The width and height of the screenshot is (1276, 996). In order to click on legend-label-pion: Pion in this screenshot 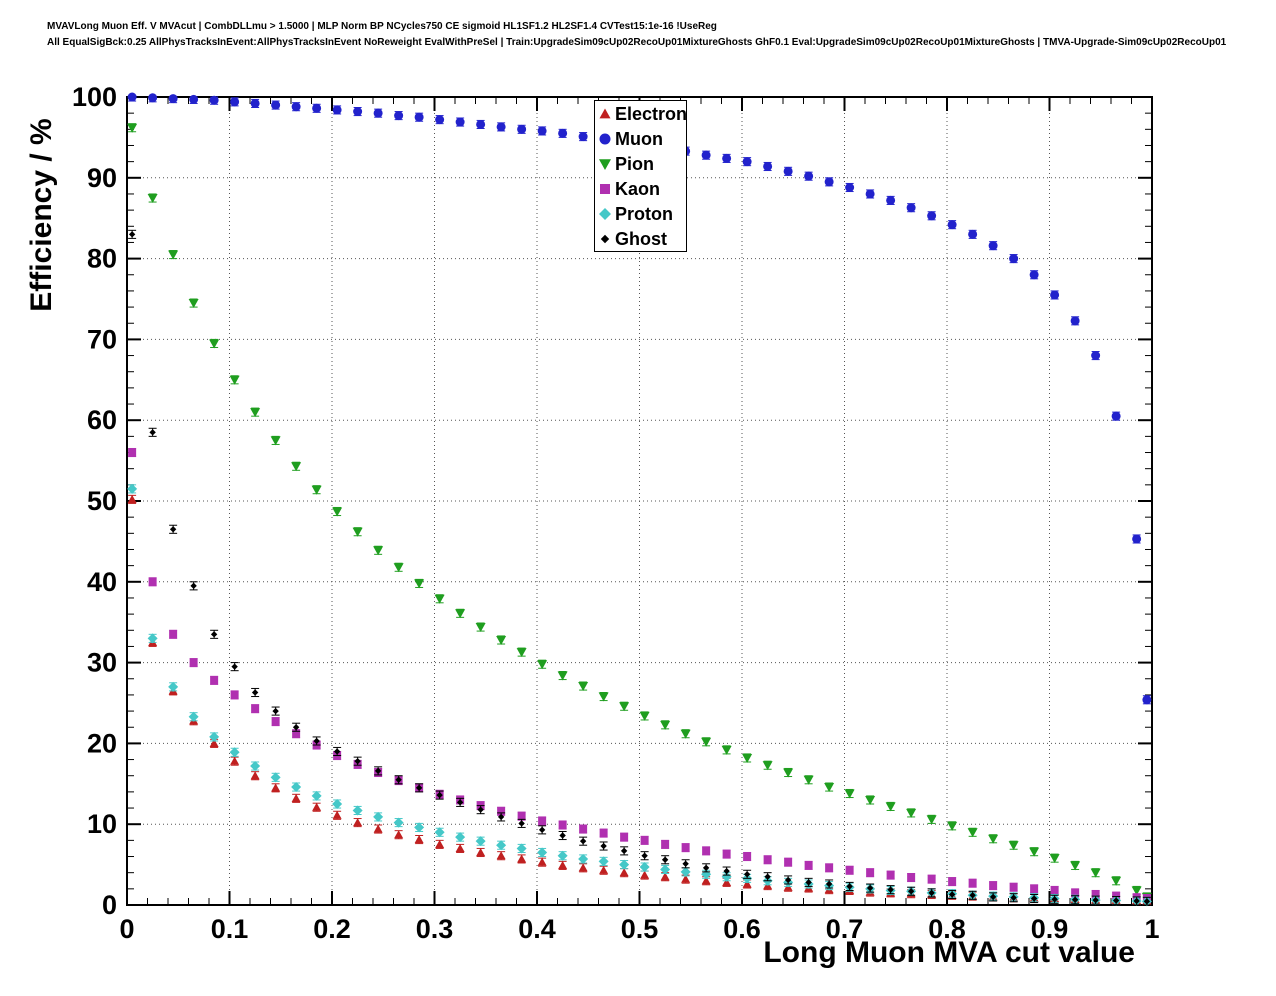, I will do `click(634, 163)`.